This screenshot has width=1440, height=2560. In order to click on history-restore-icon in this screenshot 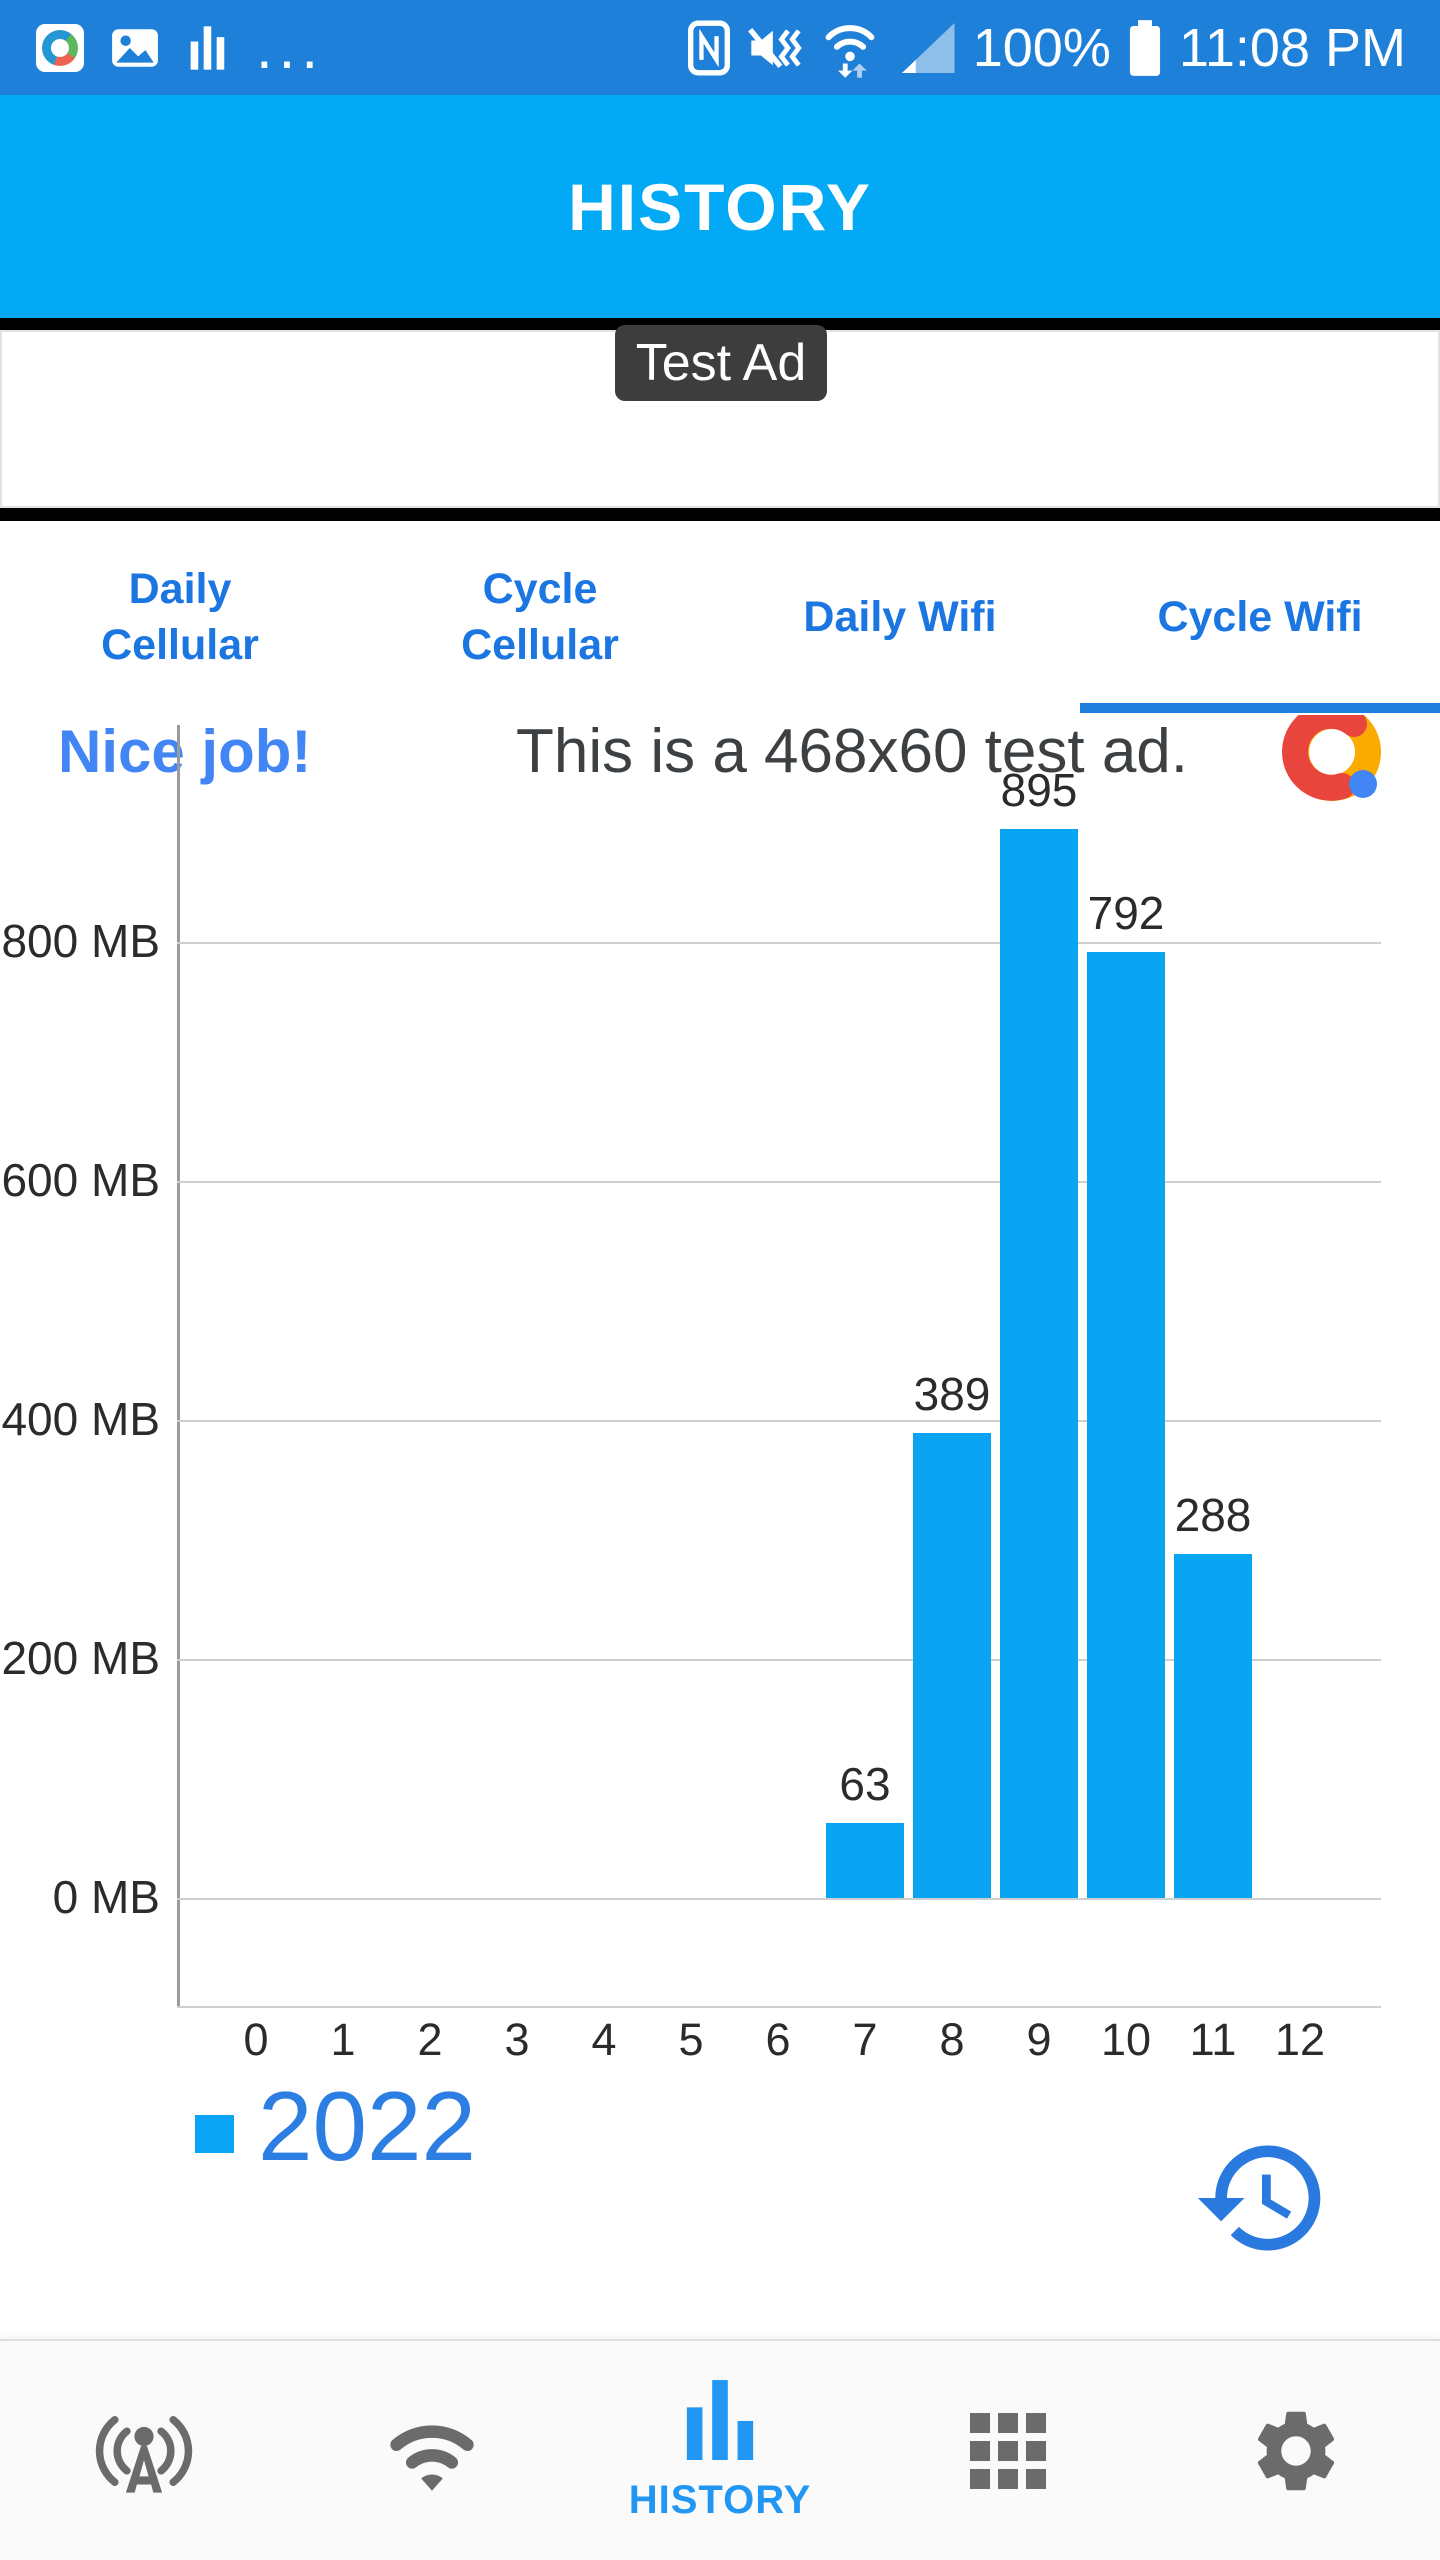, I will do `click(1262, 2198)`.